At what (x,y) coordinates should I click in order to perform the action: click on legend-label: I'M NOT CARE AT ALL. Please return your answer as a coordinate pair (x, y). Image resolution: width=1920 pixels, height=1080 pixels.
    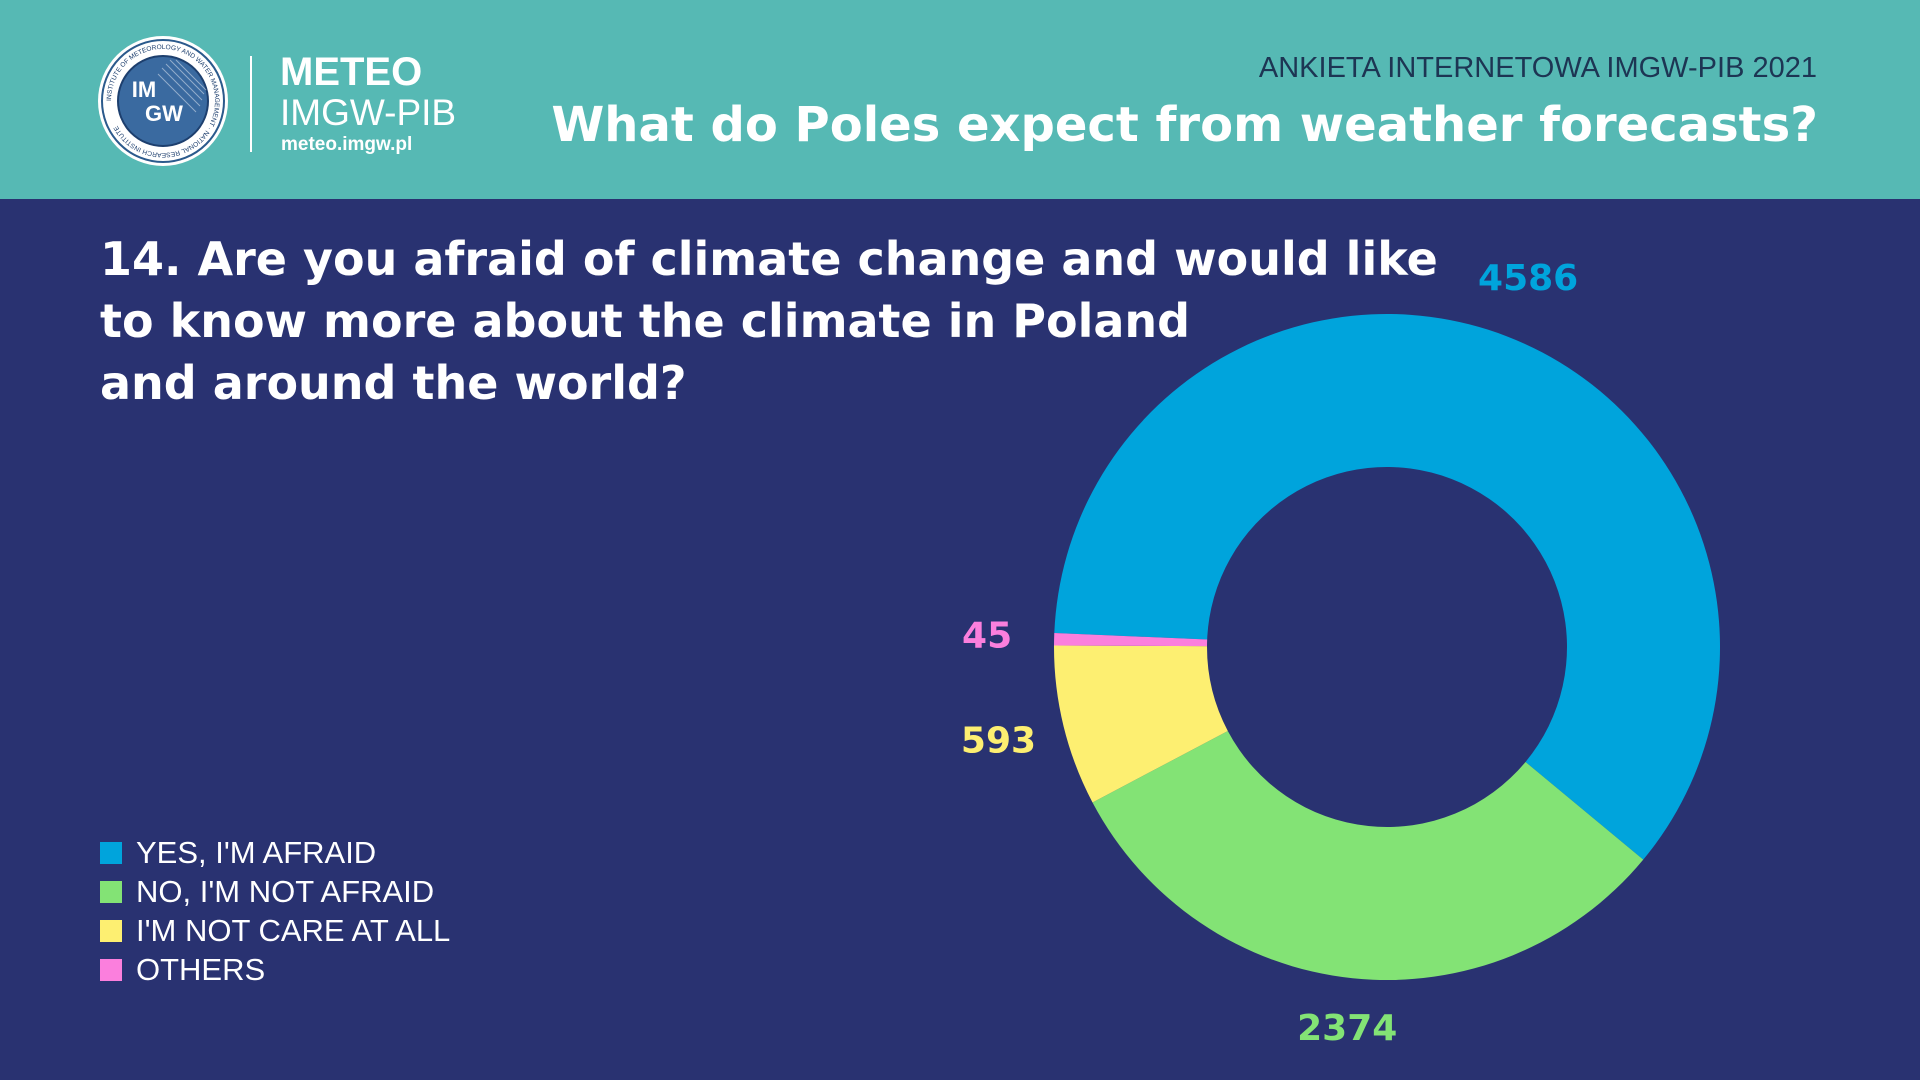
    Looking at the image, I should click on (293, 930).